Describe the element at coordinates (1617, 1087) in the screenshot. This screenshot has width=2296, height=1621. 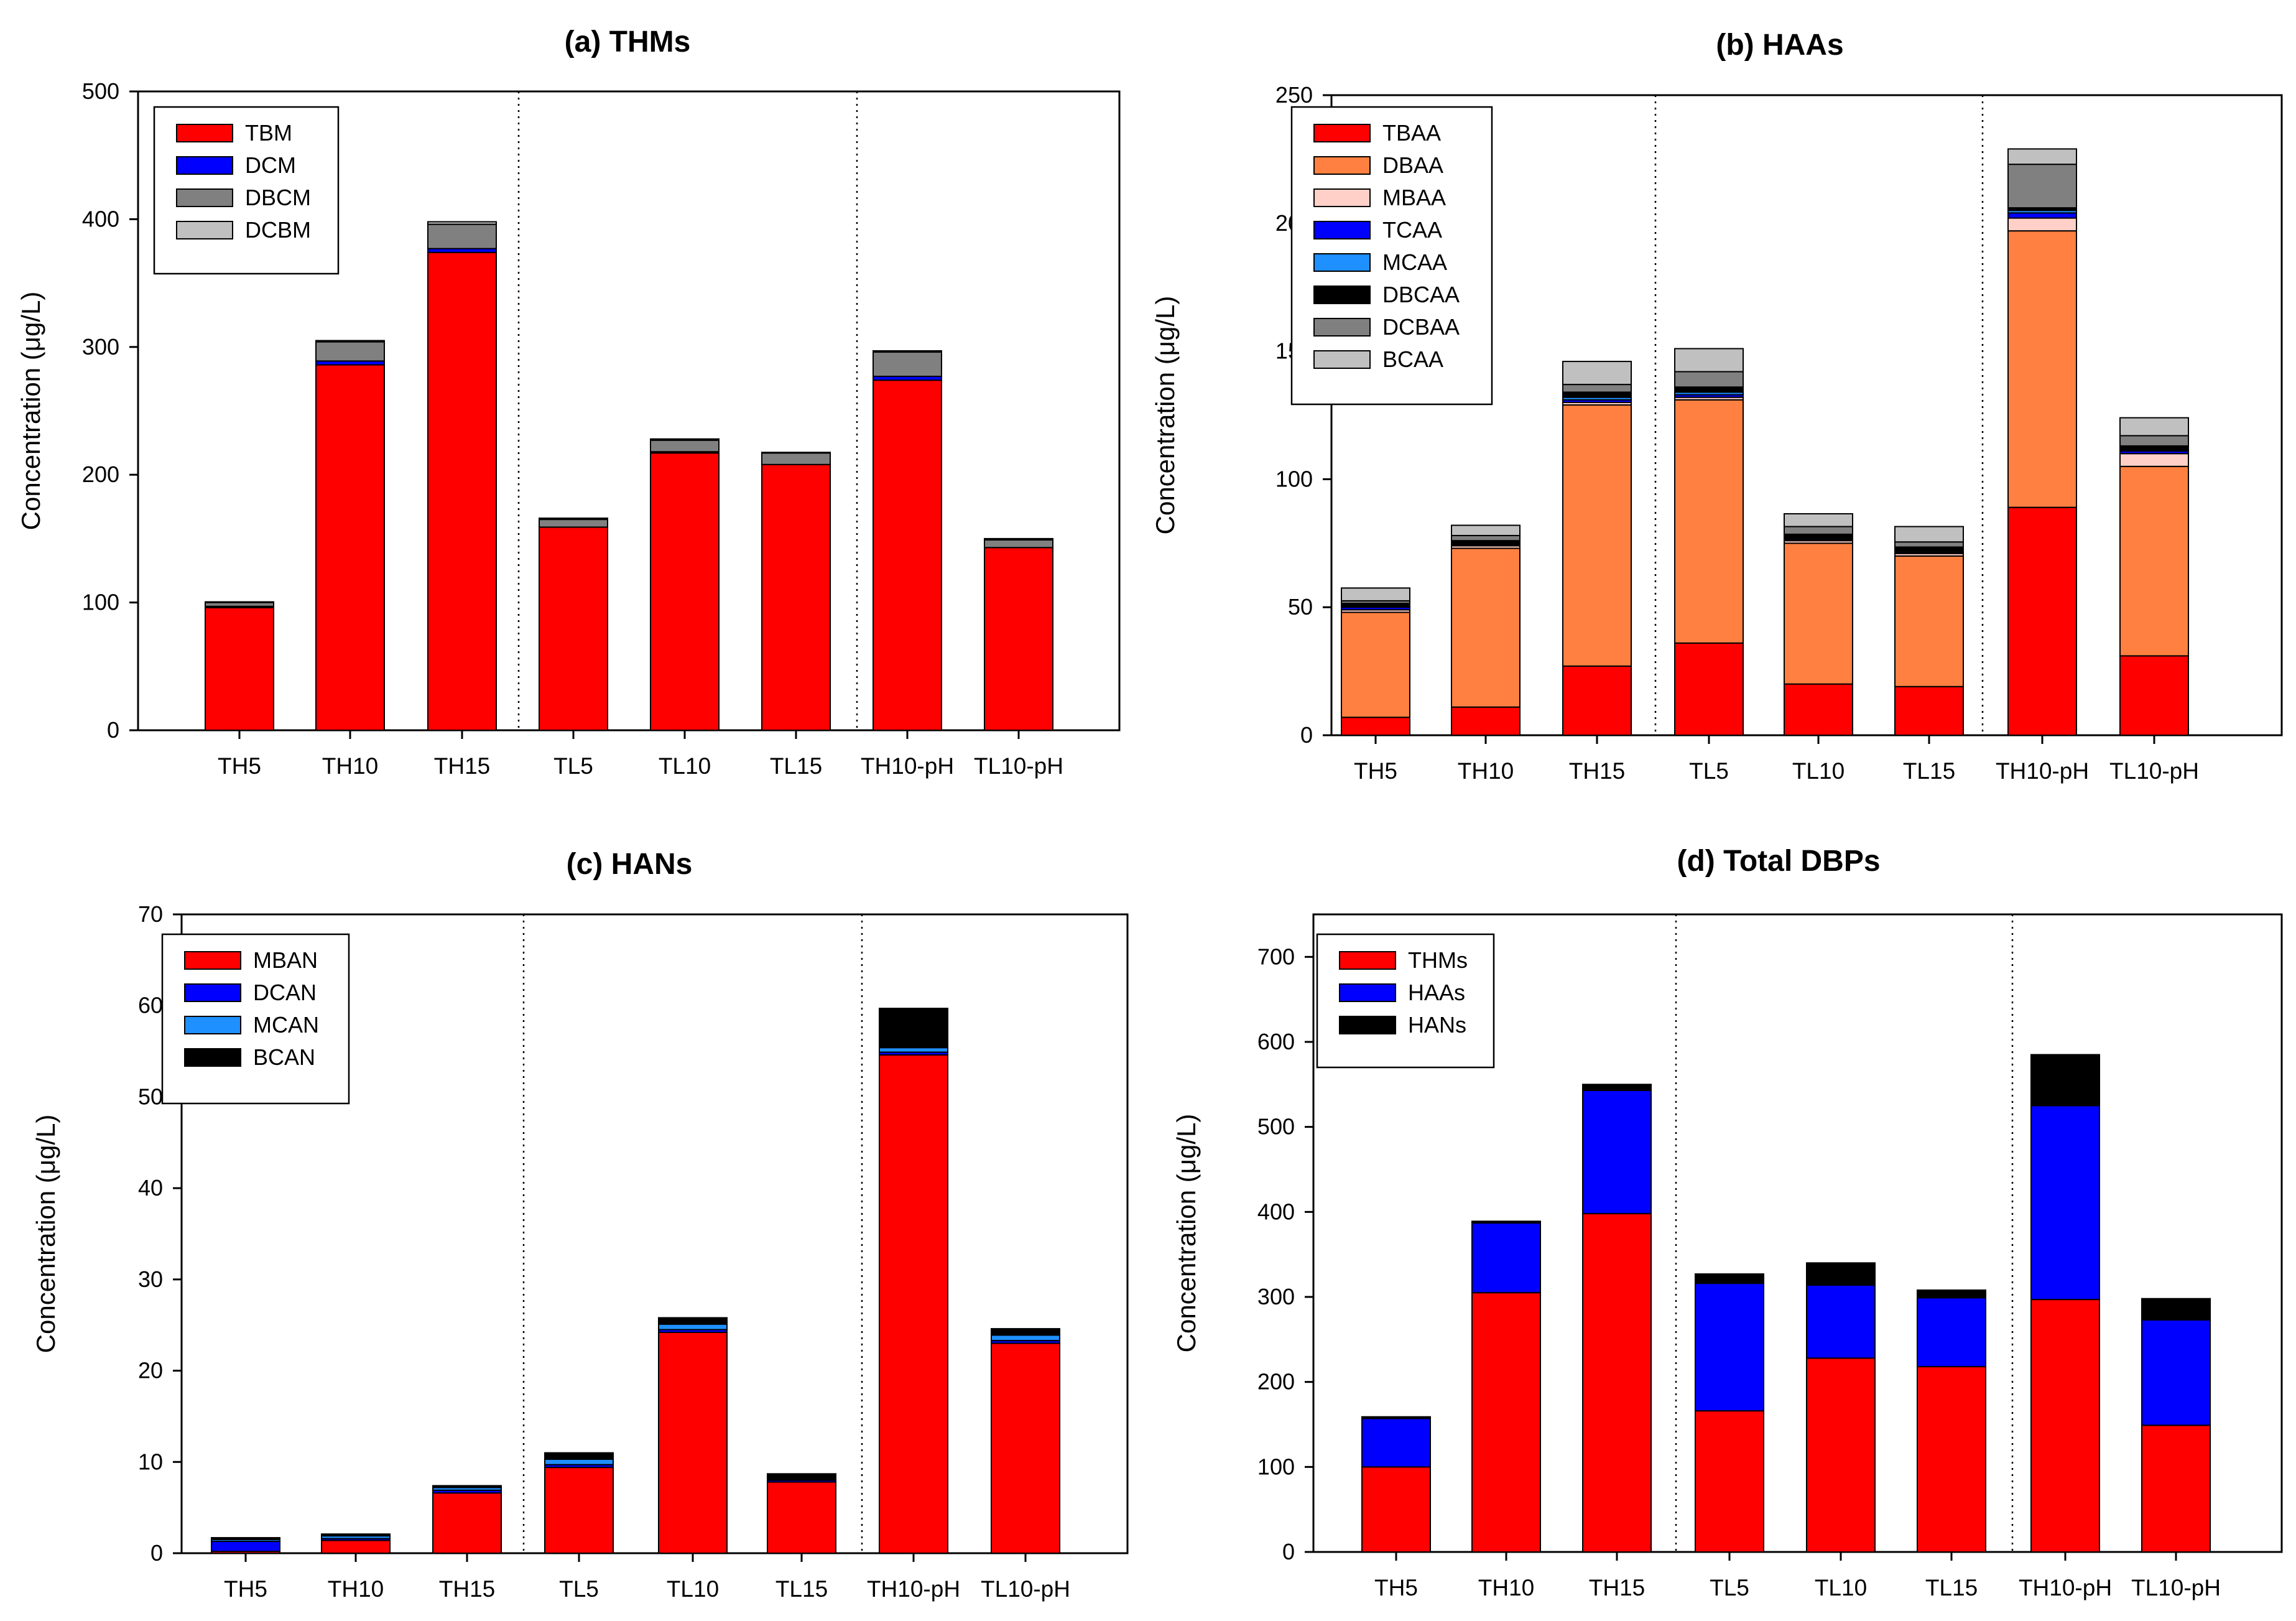
I see `bar-hans-th15` at that location.